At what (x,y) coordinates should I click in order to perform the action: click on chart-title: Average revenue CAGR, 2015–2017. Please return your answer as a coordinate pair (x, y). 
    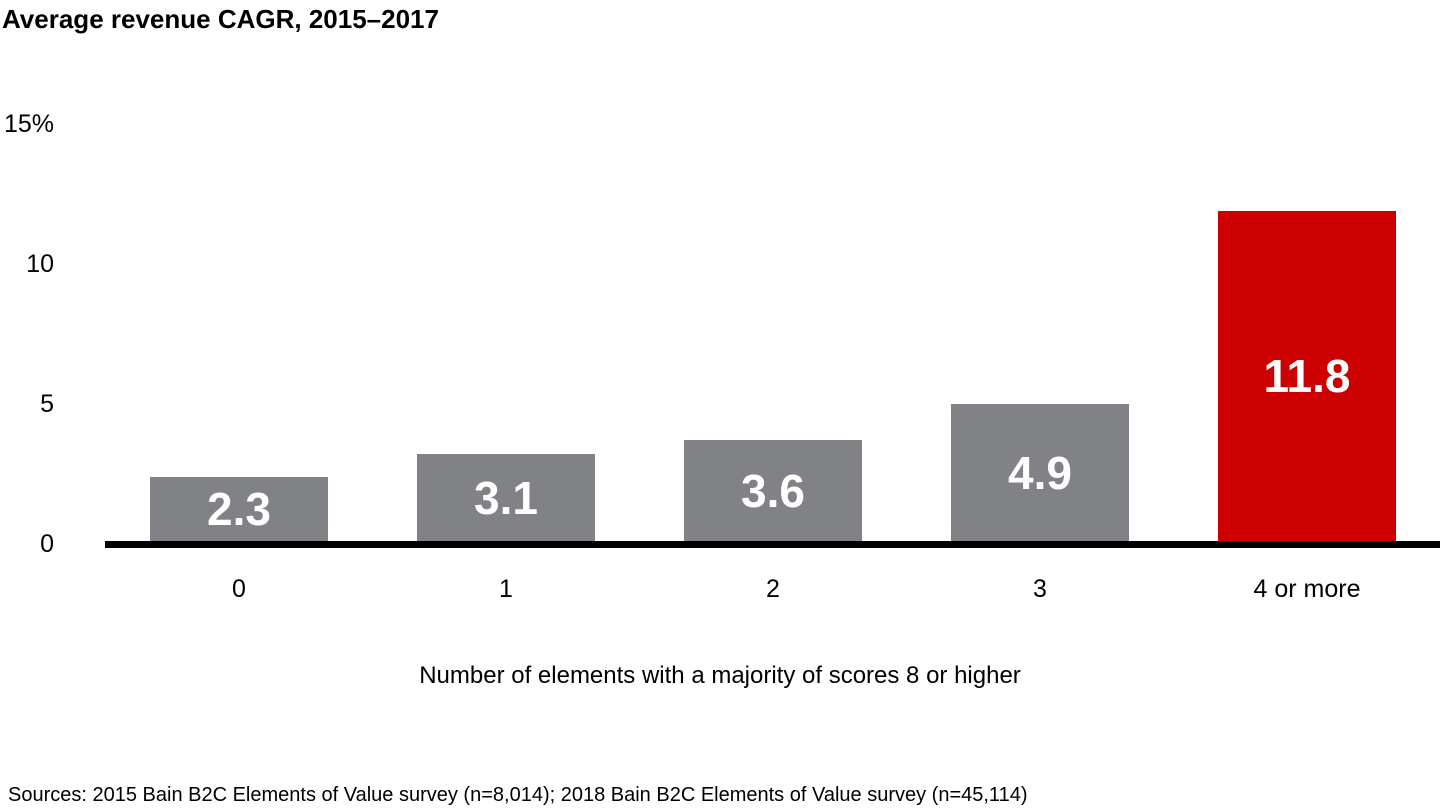
    Looking at the image, I should click on (220, 19).